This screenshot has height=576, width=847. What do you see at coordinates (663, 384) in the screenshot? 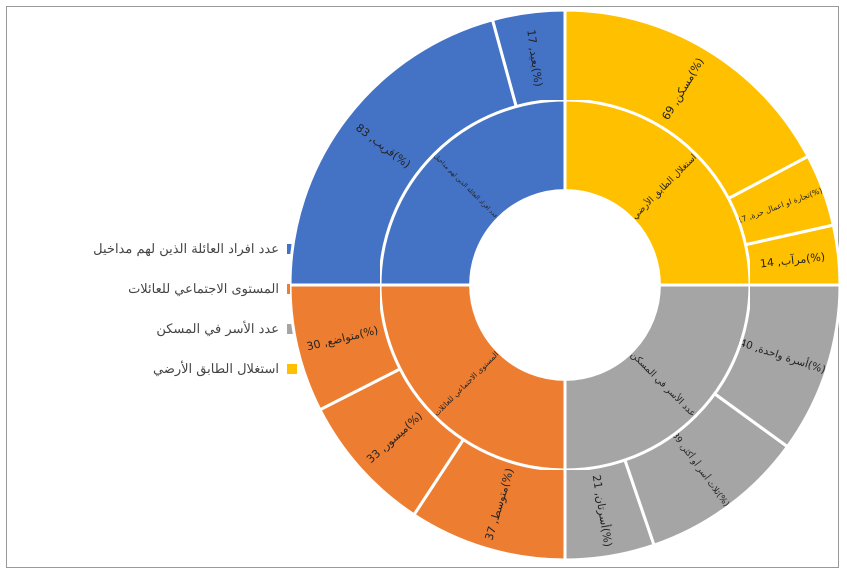
I see `slice-label: عدد الأسر في المسكن` at bounding box center [663, 384].